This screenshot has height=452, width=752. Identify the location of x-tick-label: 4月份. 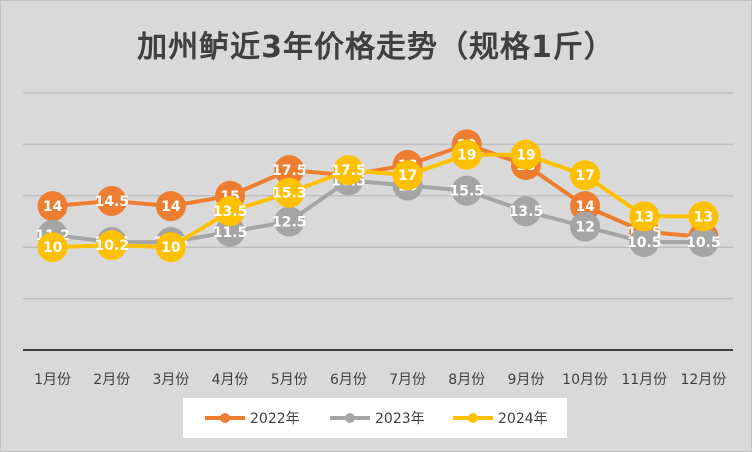
(230, 380).